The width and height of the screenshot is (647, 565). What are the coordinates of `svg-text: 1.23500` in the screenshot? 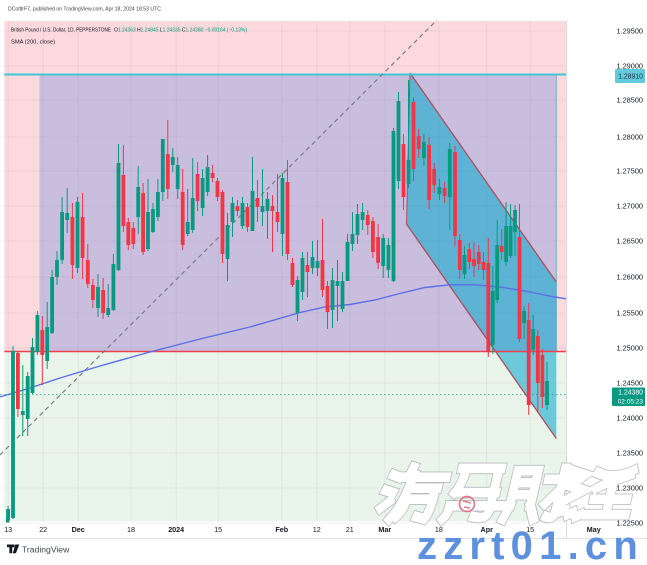 It's located at (630, 454).